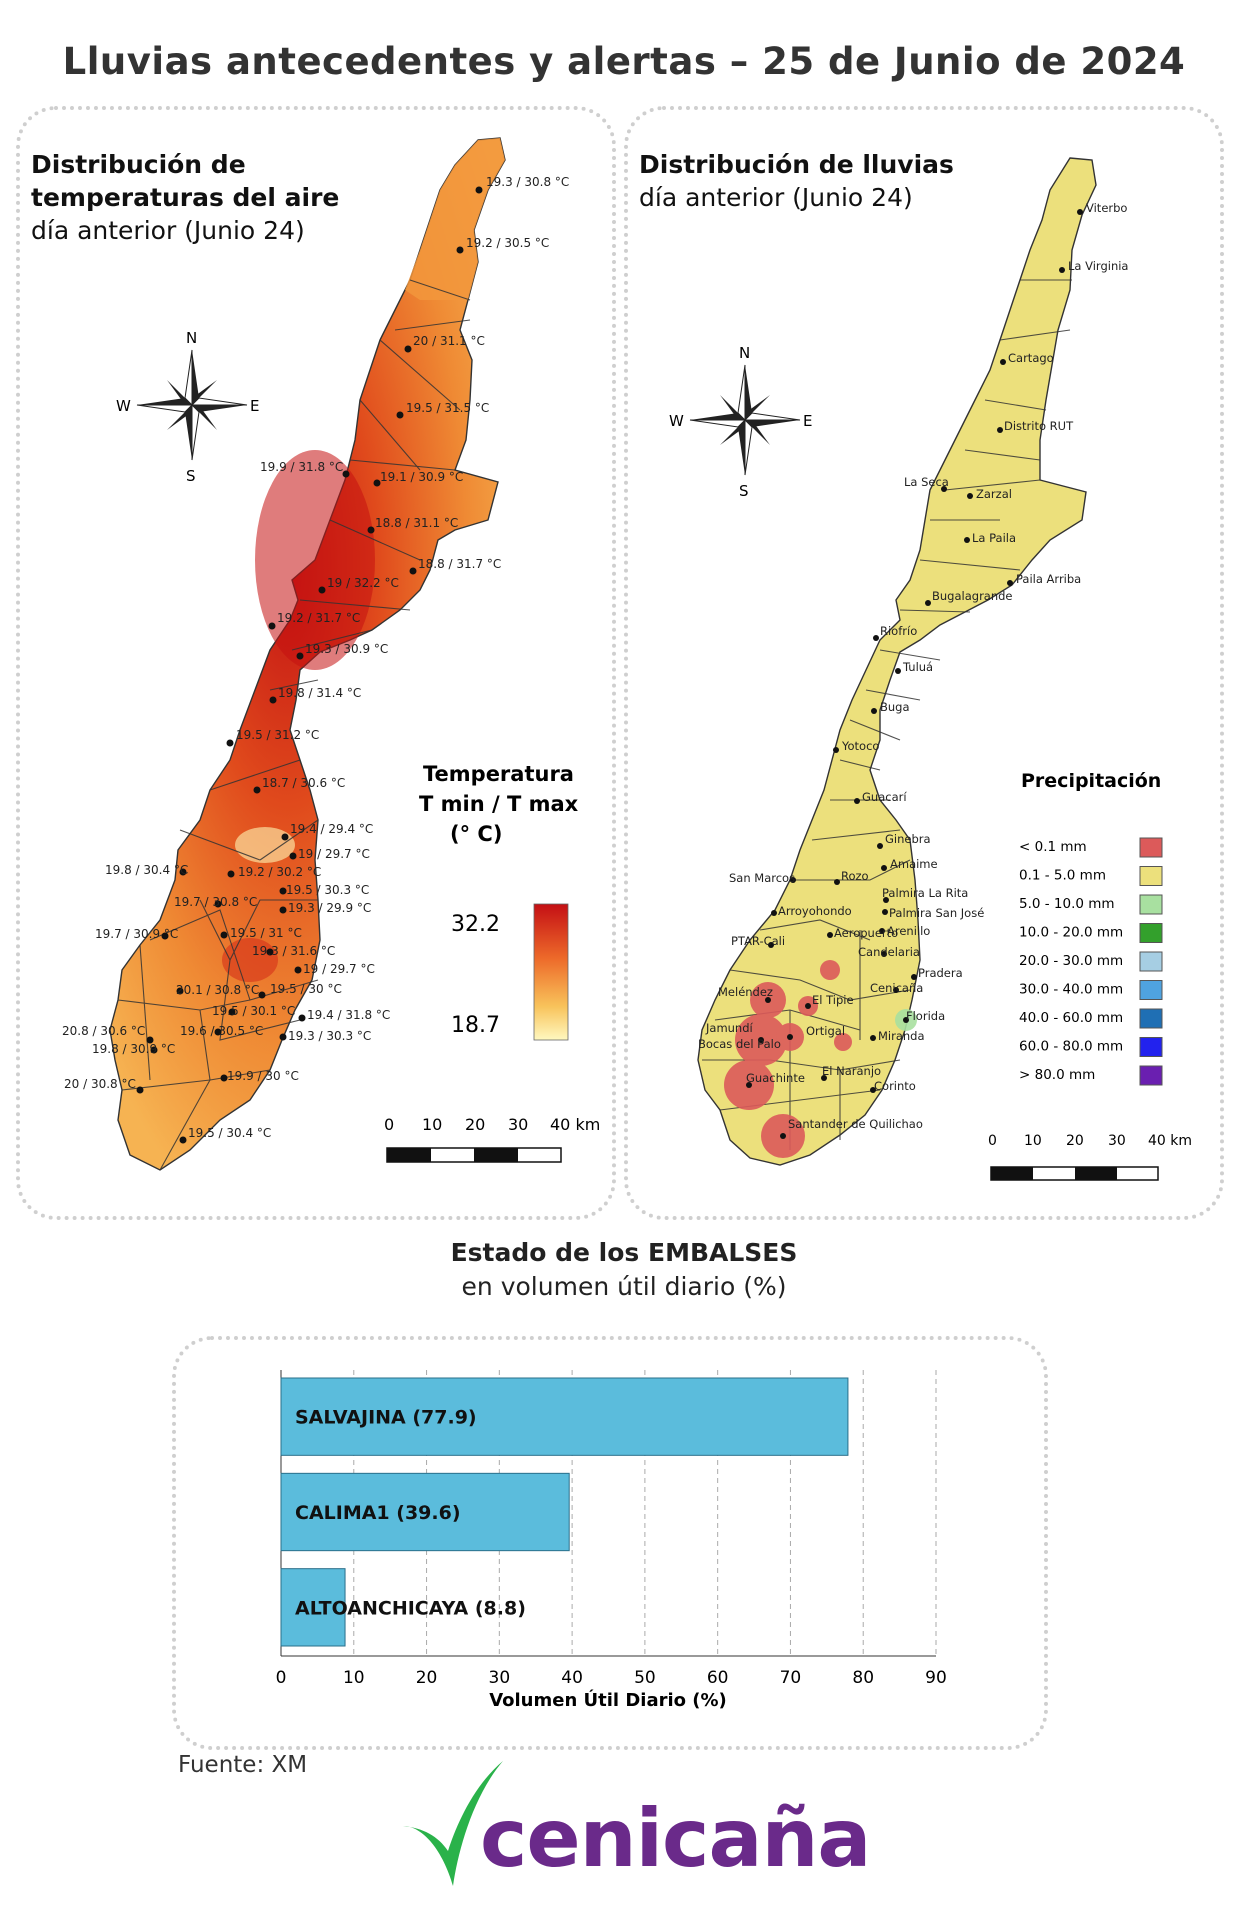 This screenshot has height=1920, width=1248. What do you see at coordinates (624, 1286) in the screenshot?
I see `reservoirs-subtitle: en volumen útil diario (%)` at bounding box center [624, 1286].